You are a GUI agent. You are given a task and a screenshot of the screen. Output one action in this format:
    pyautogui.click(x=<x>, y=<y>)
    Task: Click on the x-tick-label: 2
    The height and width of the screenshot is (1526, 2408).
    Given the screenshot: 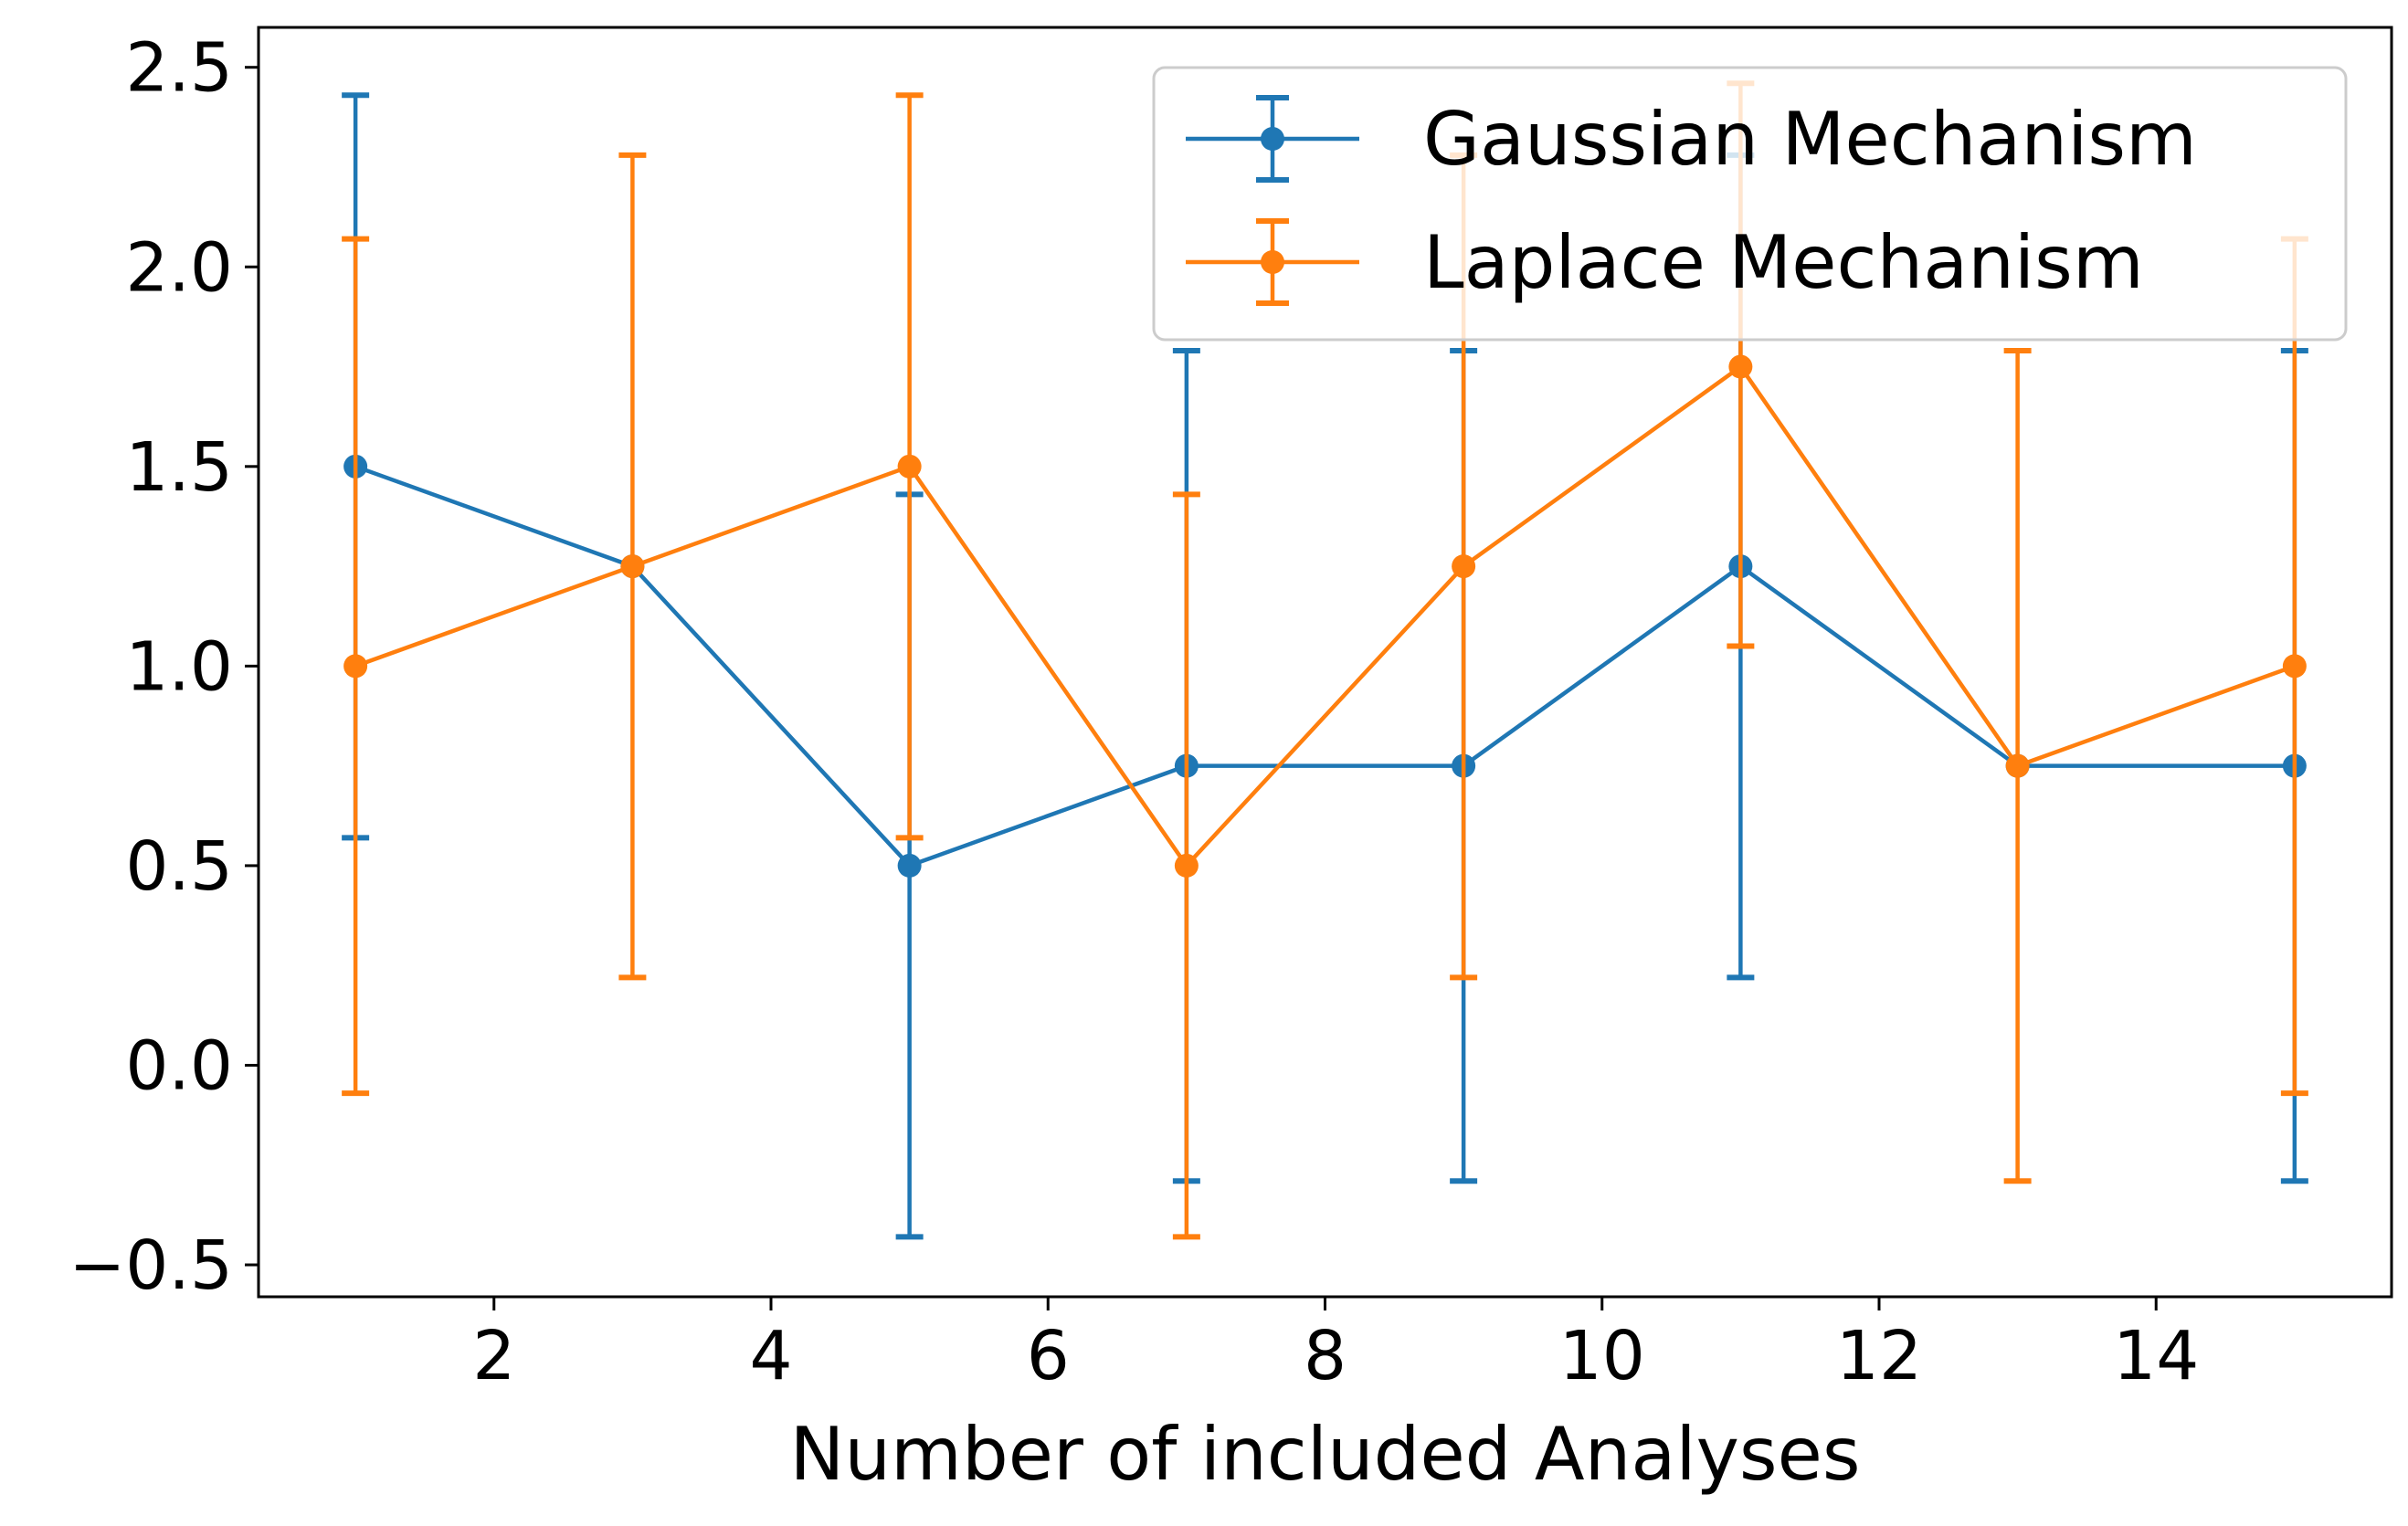 What is the action you would take?
    pyautogui.click(x=493, y=1356)
    